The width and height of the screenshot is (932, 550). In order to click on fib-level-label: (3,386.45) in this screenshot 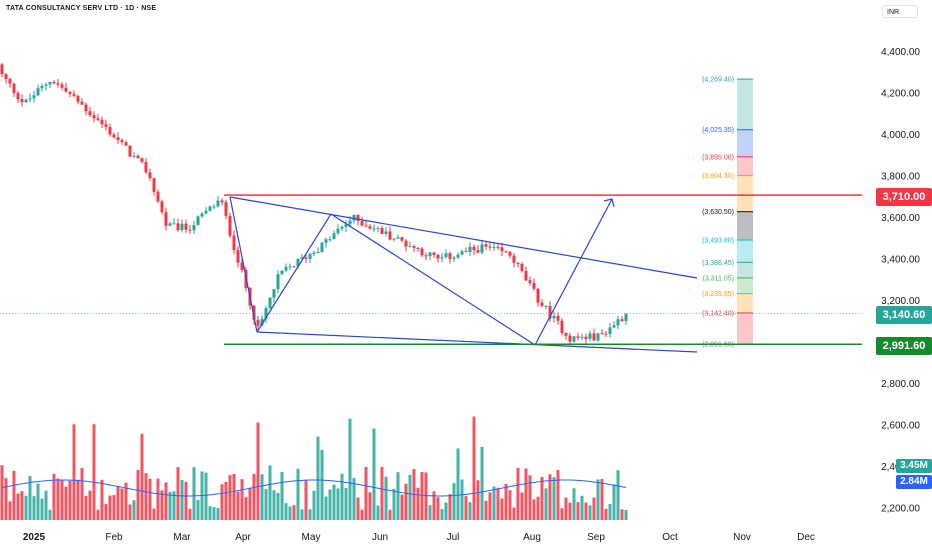, I will do `click(718, 263)`.